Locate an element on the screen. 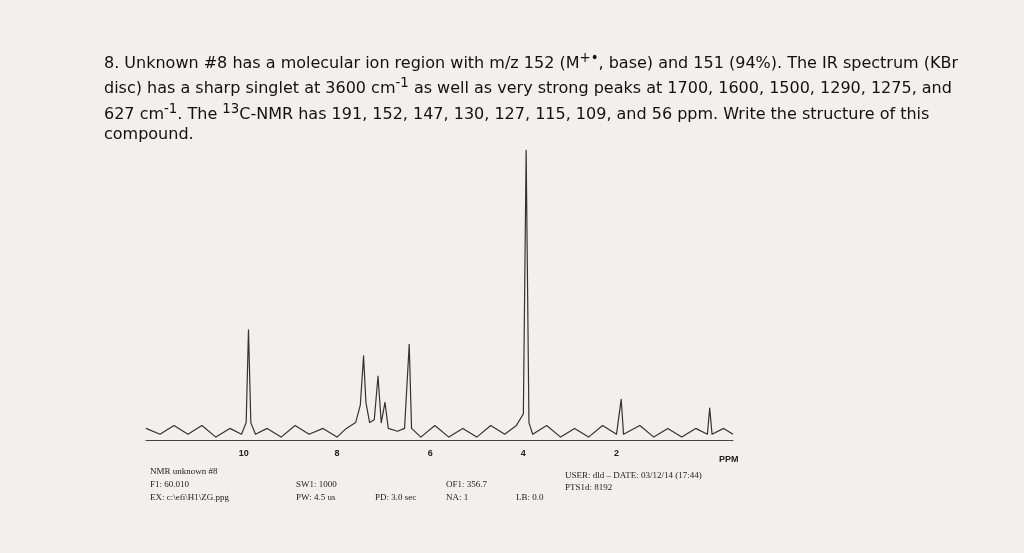 The height and width of the screenshot is (553, 1024). text: SW1: 1000 is located at coordinates (317, 483).